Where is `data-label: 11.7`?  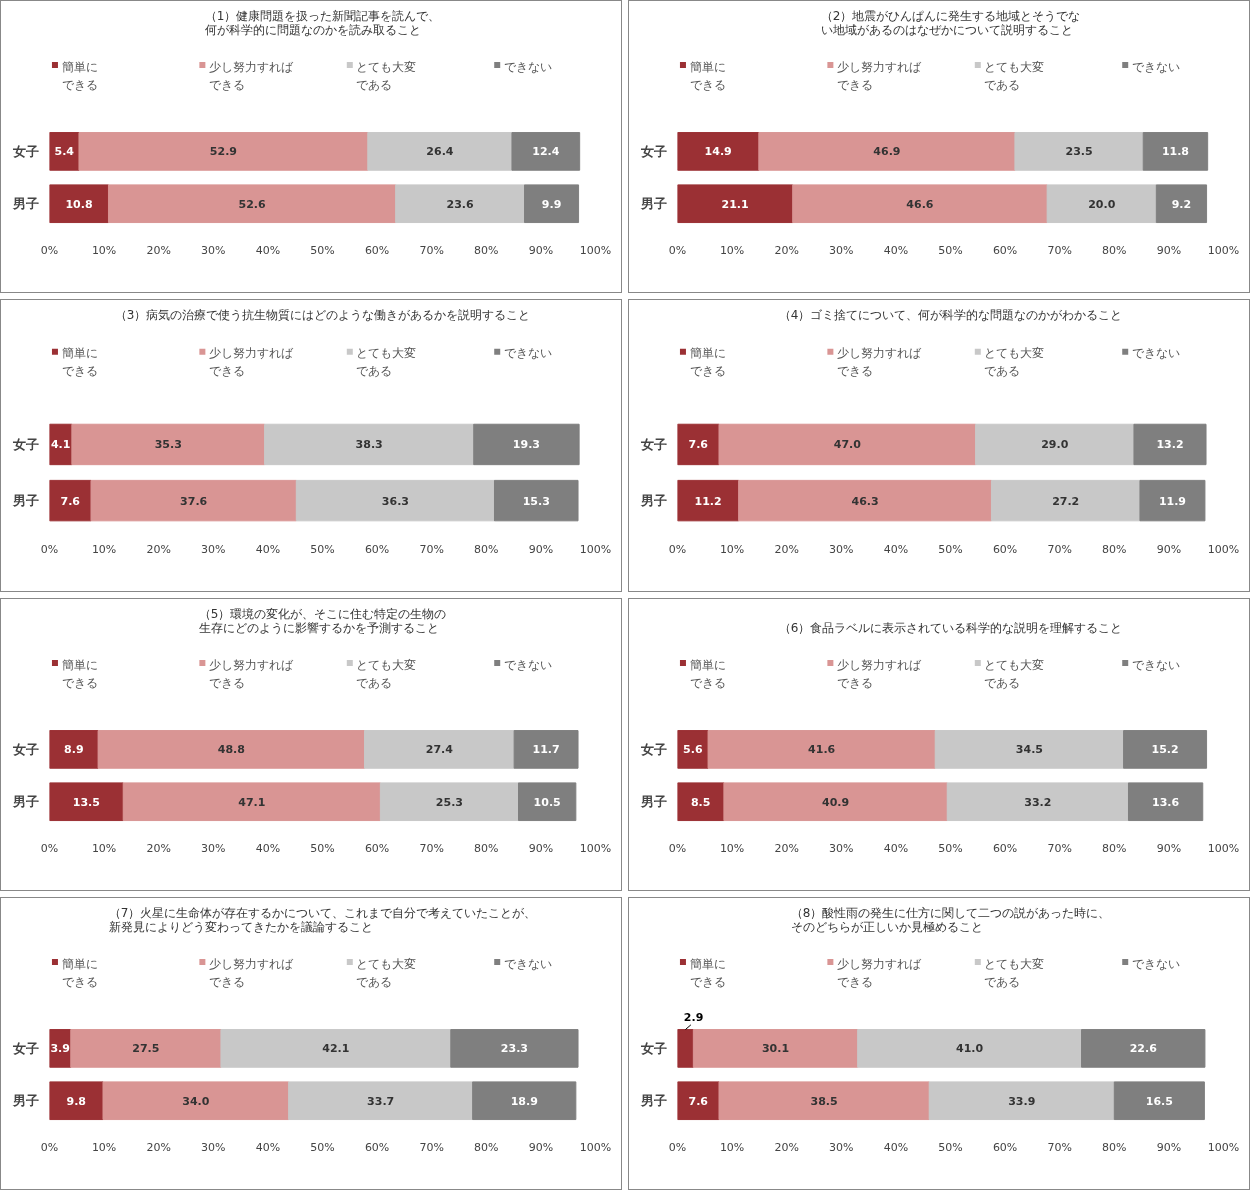 data-label: 11.7 is located at coordinates (546, 750).